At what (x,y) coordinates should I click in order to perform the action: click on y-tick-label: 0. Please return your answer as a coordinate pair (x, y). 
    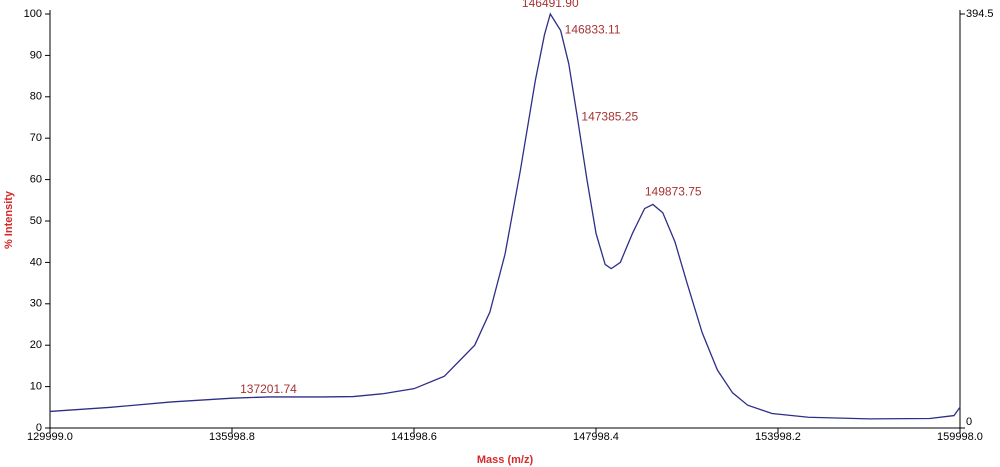
    Looking at the image, I should click on (39, 428).